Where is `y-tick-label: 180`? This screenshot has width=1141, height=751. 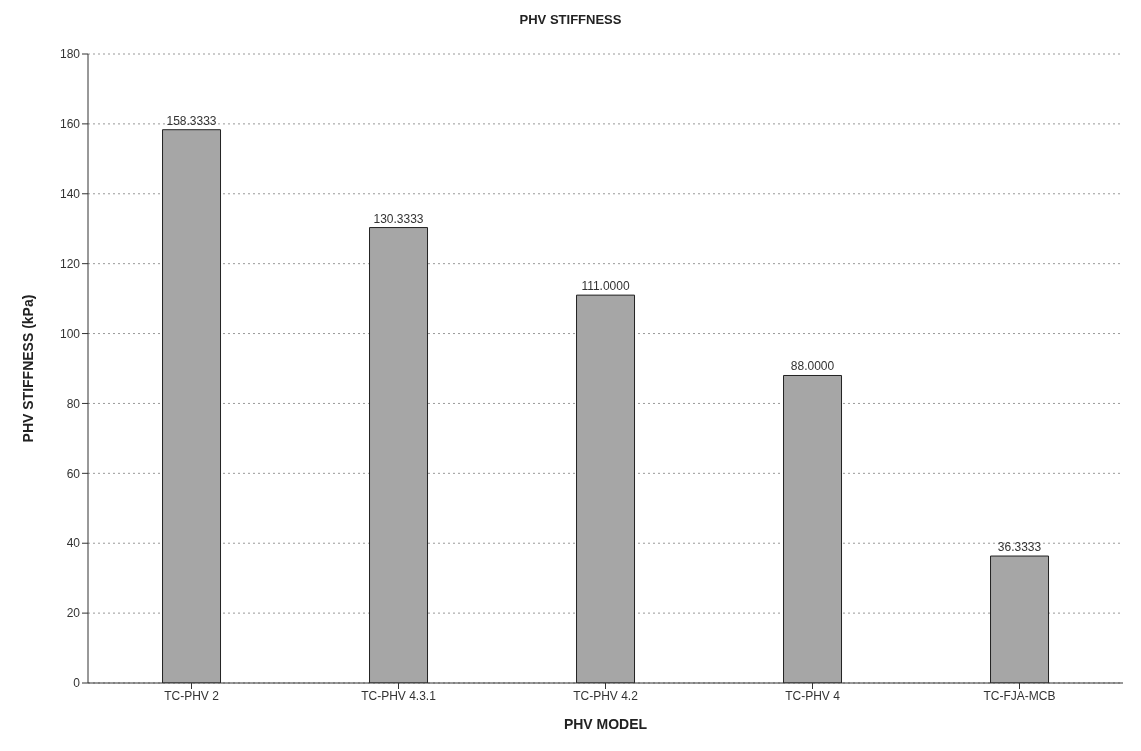
y-tick-label: 180 is located at coordinates (70, 54).